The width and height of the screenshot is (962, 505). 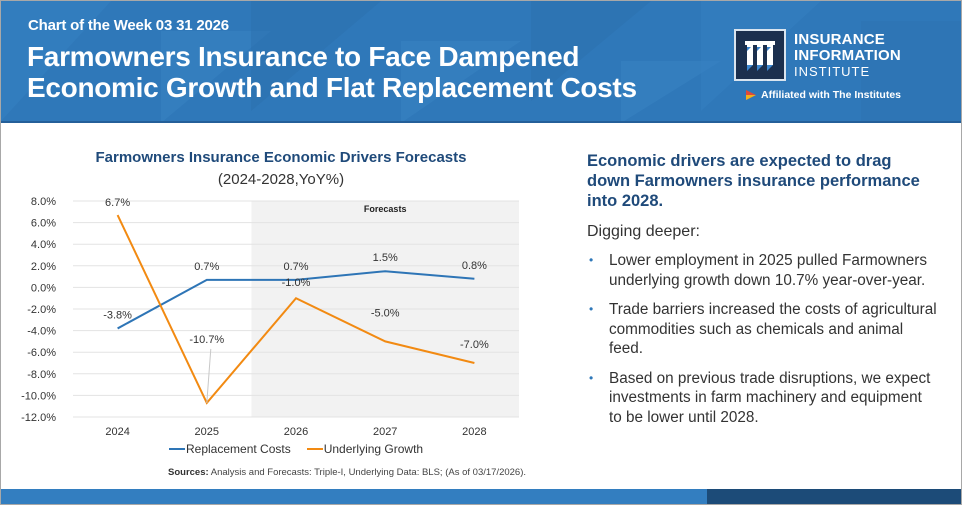 I want to click on x-tick-label: 2027, so click(x=385, y=432).